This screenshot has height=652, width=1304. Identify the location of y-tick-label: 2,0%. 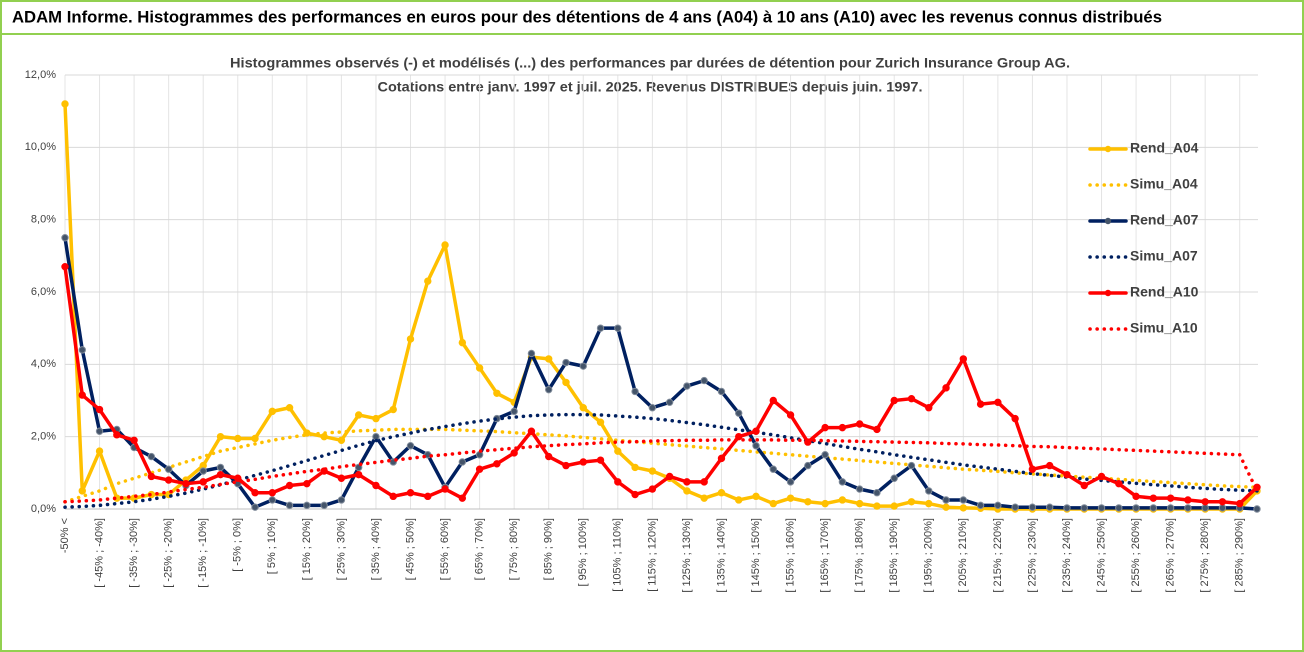
(43, 437).